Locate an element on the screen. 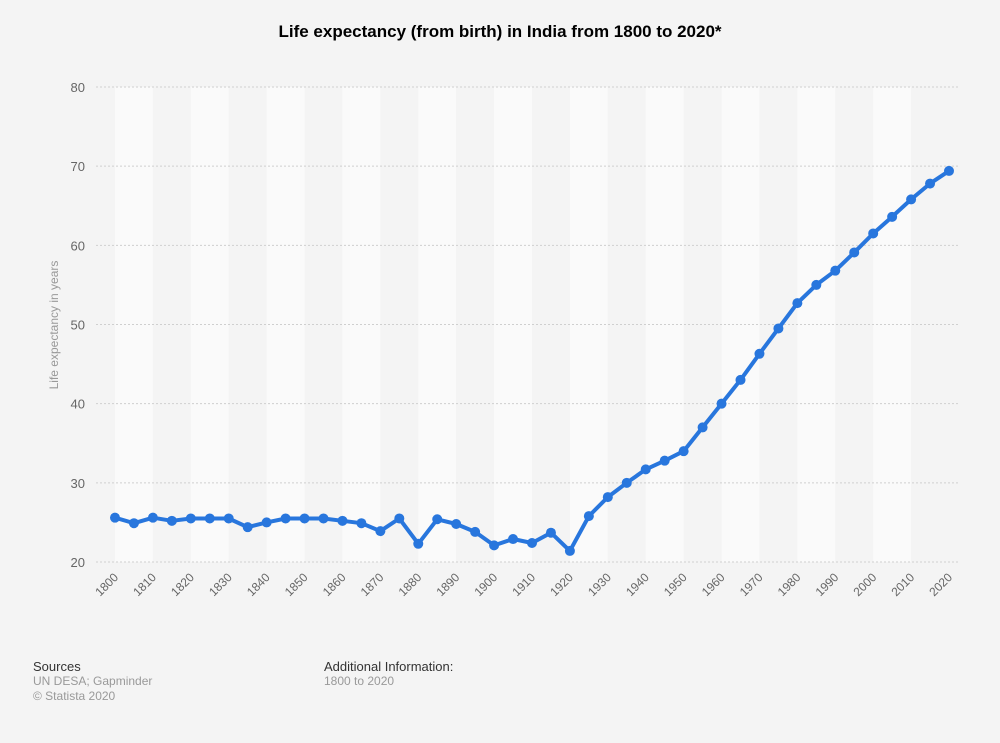 Image resolution: width=1000 pixels, height=743 pixels. x-tick-label: 1960 is located at coordinates (713, 584).